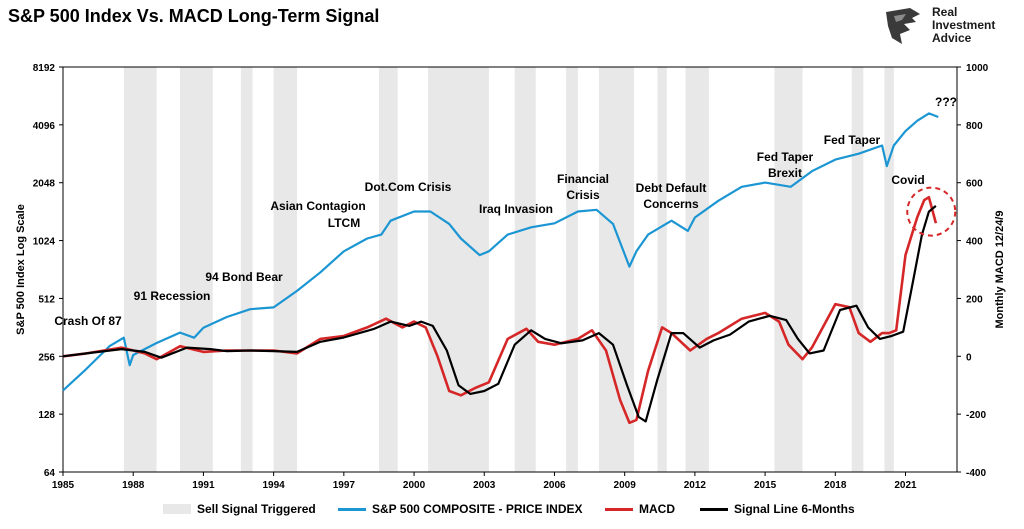 This screenshot has height=529, width=1024. Describe the element at coordinates (554, 485) in the screenshot. I see `x-tick-label: 2006` at that location.